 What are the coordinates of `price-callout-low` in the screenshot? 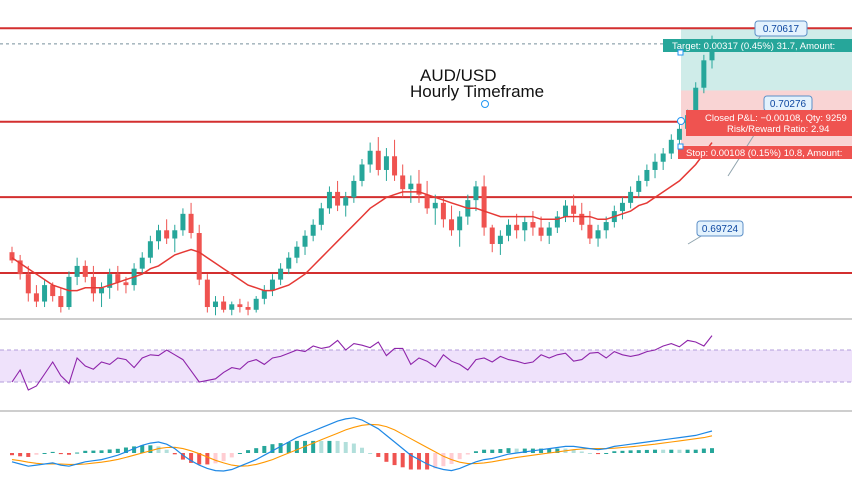 It's located at (720, 228).